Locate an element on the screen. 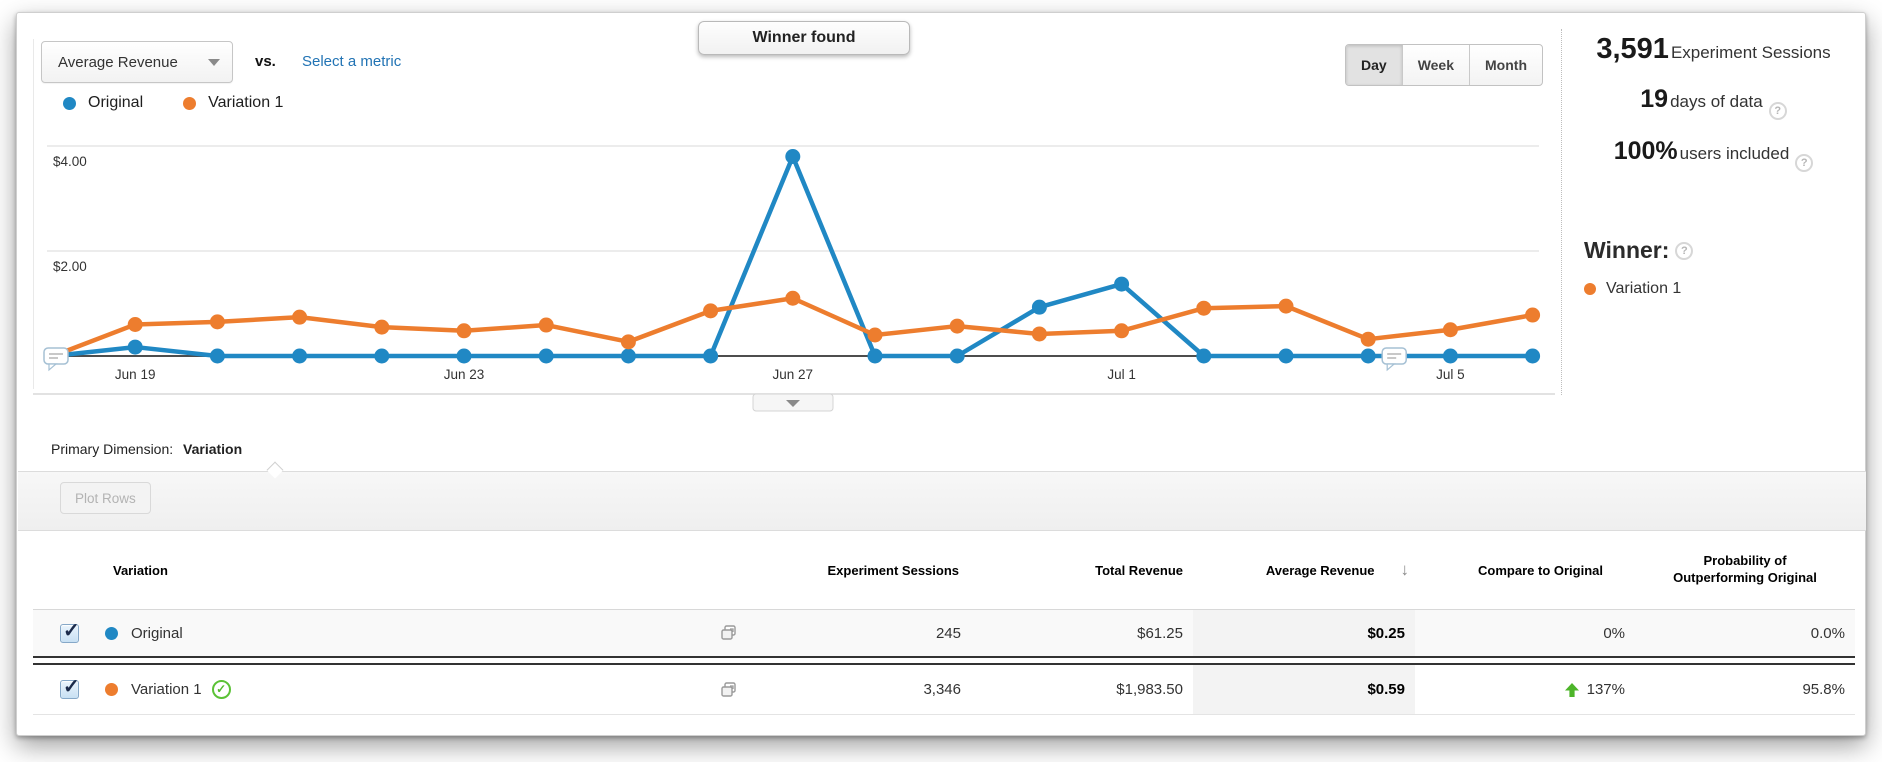 Image resolution: width=1882 pixels, height=762 pixels. select-a-metric-link: Select a metric is located at coordinates (352, 61).